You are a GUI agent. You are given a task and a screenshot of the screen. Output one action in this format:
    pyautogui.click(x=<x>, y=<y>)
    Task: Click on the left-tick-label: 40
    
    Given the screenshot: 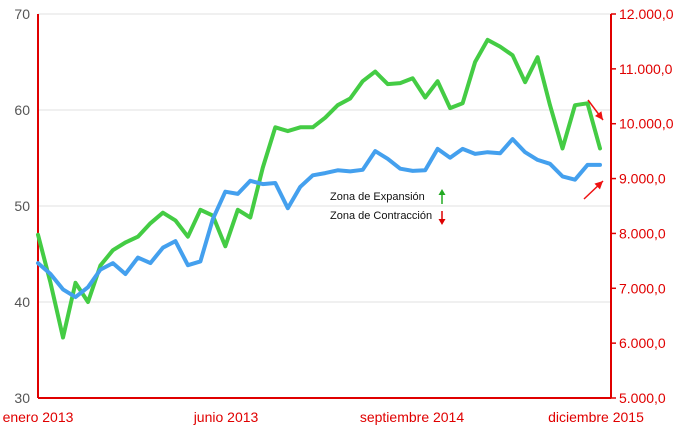 What is the action you would take?
    pyautogui.click(x=22, y=302)
    